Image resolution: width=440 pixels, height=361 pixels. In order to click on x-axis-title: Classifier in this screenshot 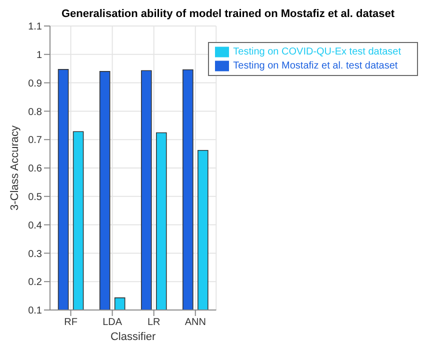, I will do `click(133, 337)`.